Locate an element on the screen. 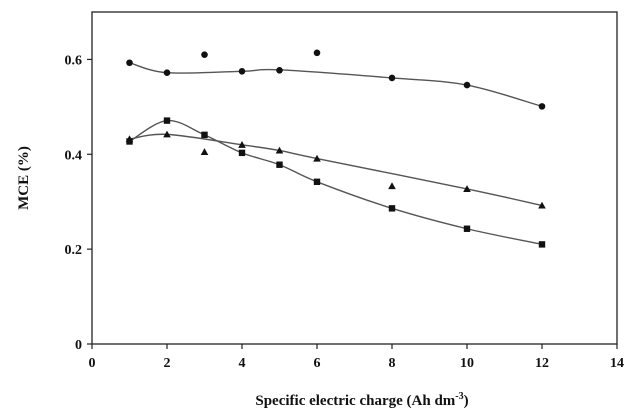 The height and width of the screenshot is (412, 629). x-tick-label-4: 8 is located at coordinates (392, 363).